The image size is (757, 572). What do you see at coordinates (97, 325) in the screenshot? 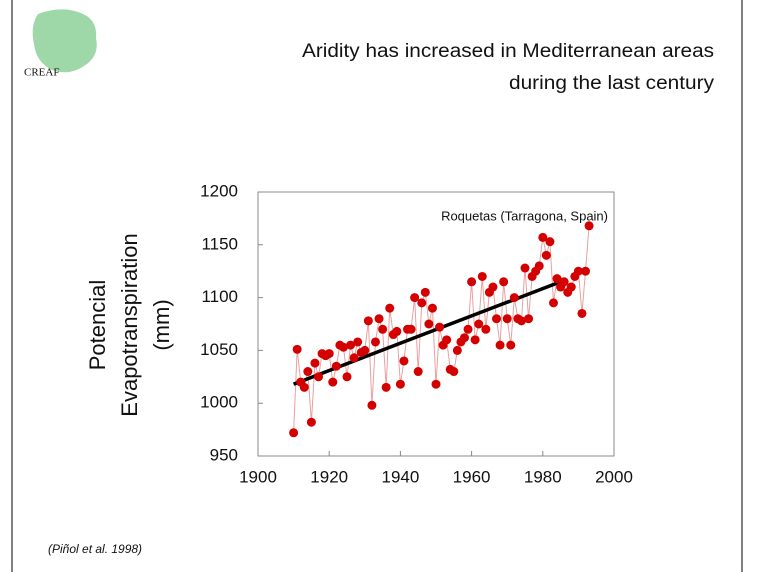
I see `y-label-line: Potencial` at bounding box center [97, 325].